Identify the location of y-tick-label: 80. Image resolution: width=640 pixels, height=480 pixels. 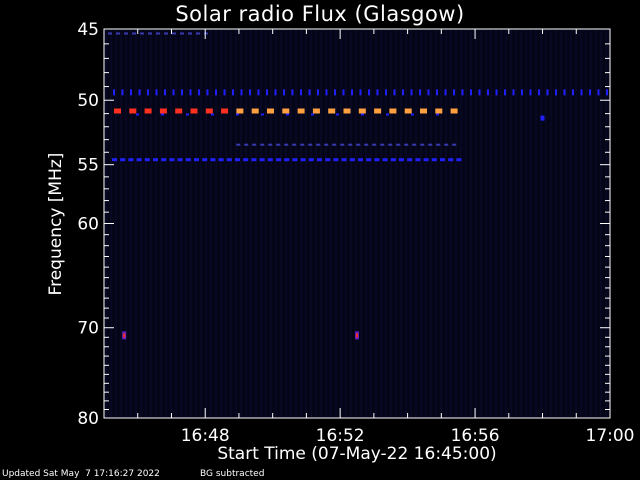
(88, 419).